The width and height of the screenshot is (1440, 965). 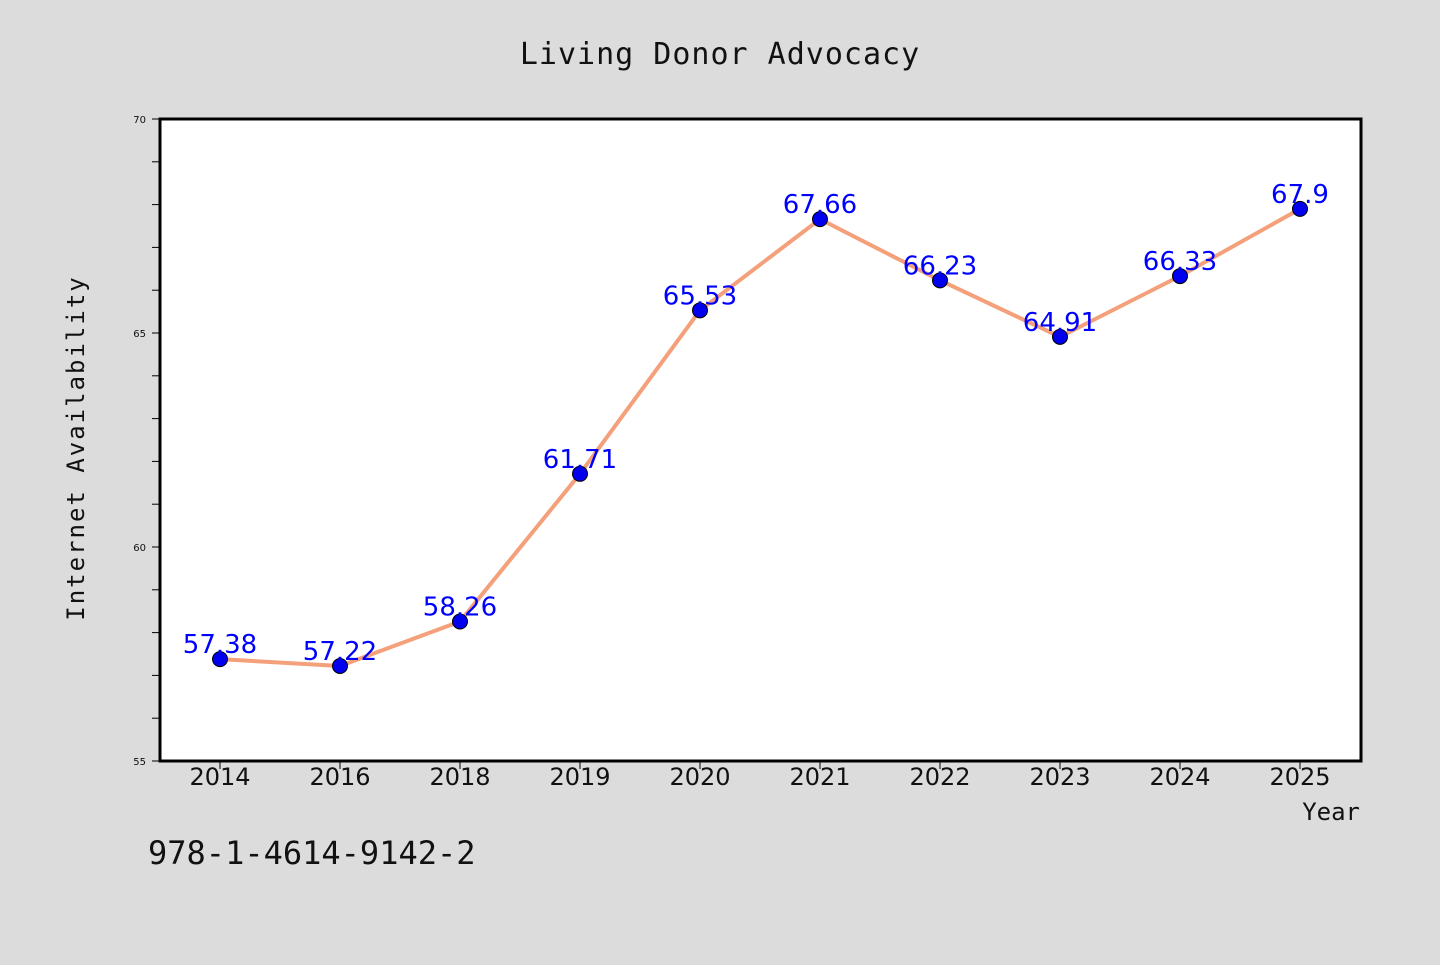 I want to click on isbn-annotation: 978-1-4614-9142-2, so click(x=312, y=853).